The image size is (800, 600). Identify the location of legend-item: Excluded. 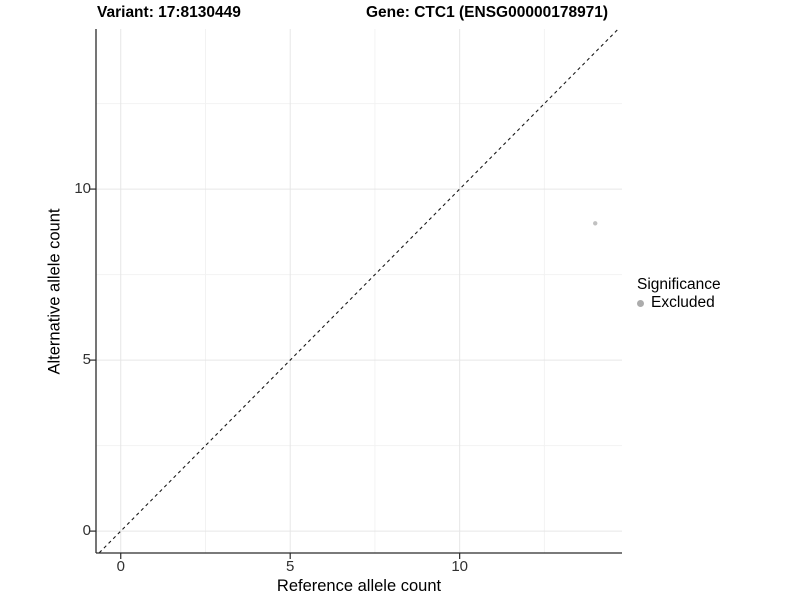
(676, 303).